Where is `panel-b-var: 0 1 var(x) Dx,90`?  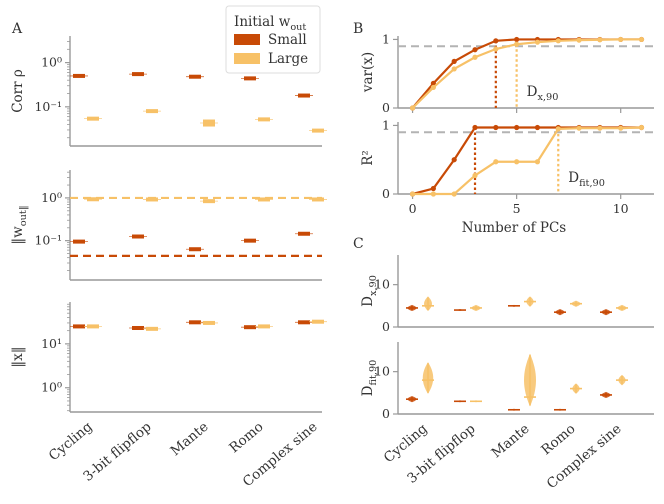
panel-b-var: 0 1 var(x) Dx,90 is located at coordinates (507, 73).